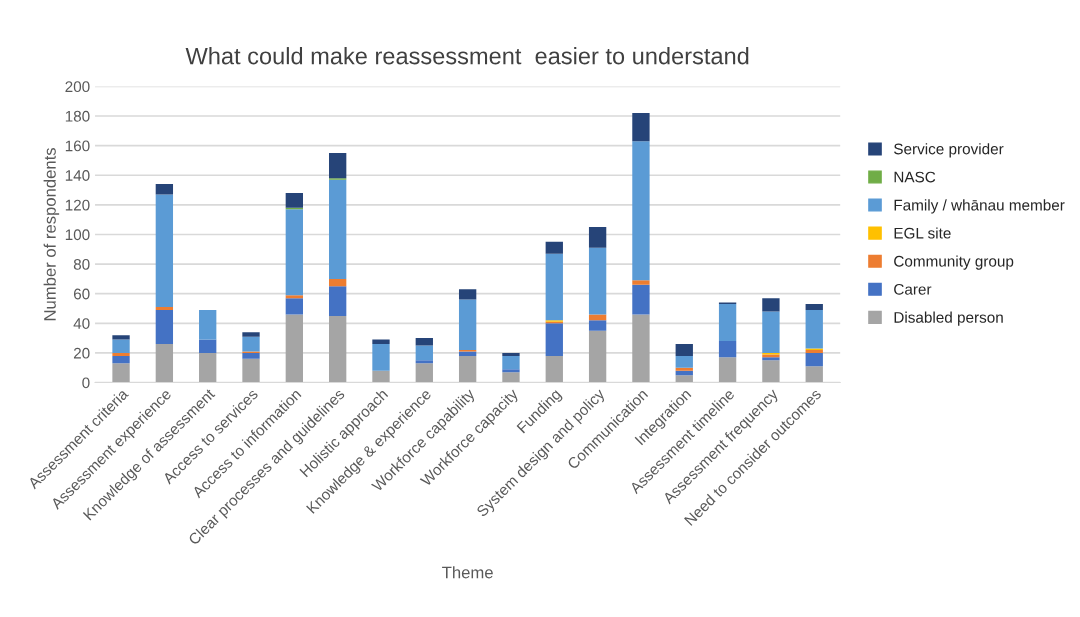 This screenshot has height=617, width=1080. Describe the element at coordinates (922, 233) in the screenshot. I see `legend-label: EGL site` at that location.